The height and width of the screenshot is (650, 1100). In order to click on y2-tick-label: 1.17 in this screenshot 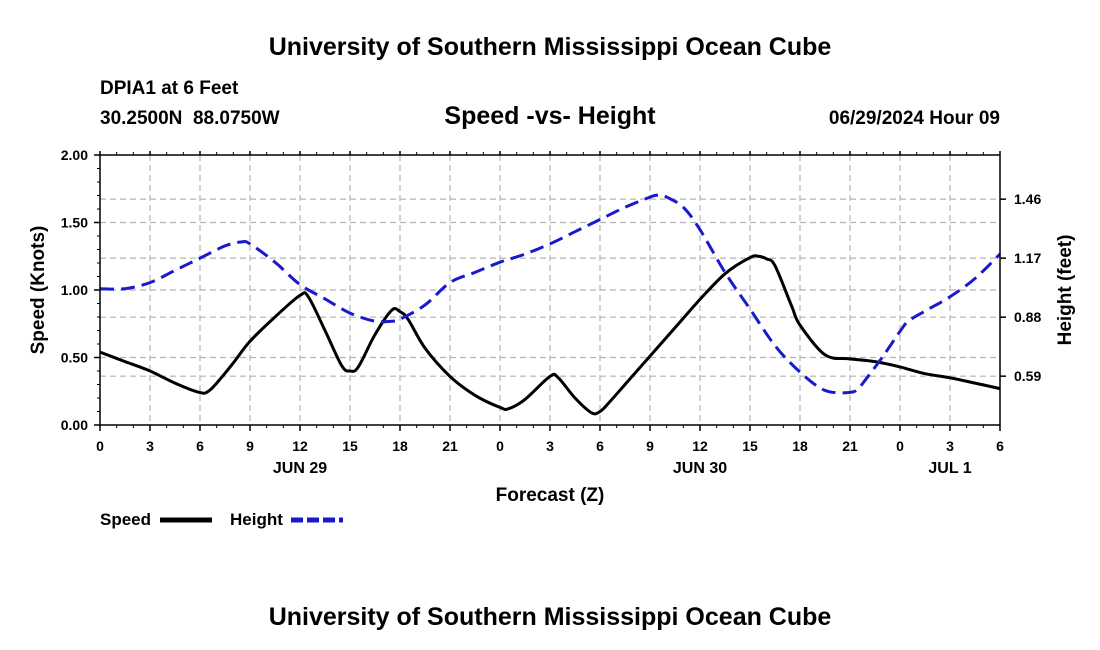, I will do `click(1027, 258)`.